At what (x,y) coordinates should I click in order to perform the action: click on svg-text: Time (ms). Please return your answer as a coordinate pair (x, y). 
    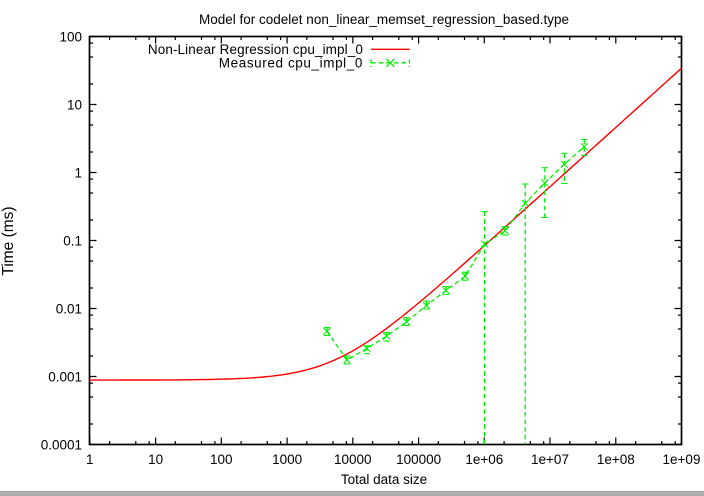
    Looking at the image, I should click on (8, 240).